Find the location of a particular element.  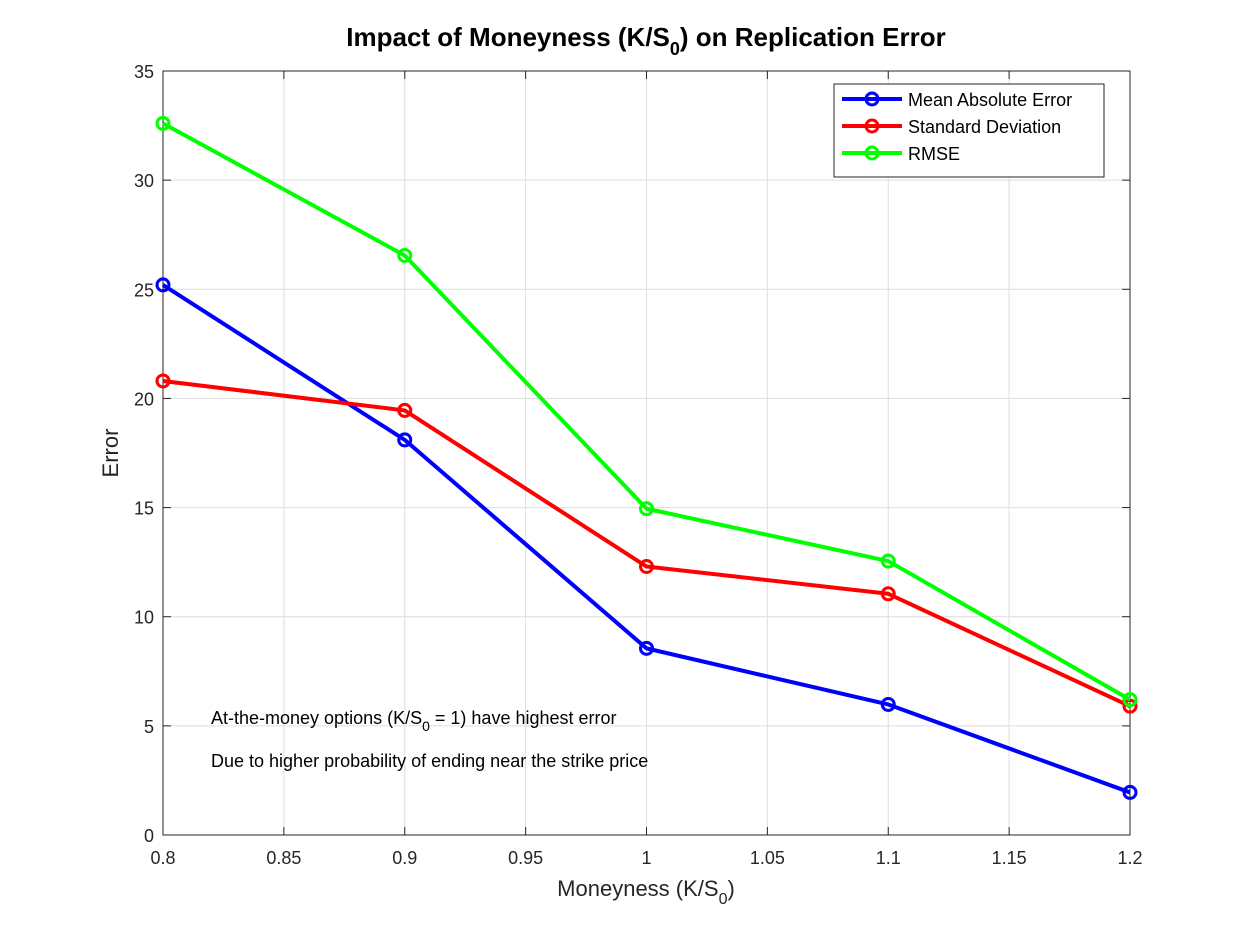

x-tick-label: 1.15 is located at coordinates (1009, 858).